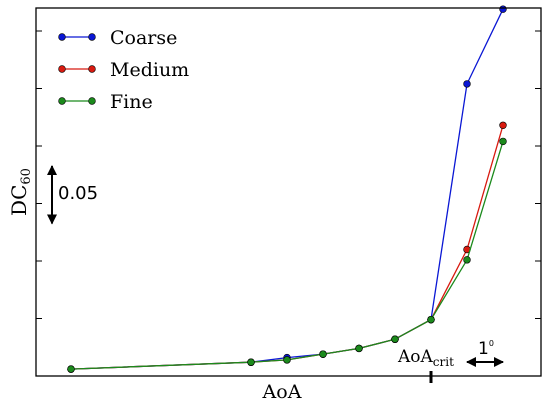 Image resolution: width=550 pixels, height=405 pixels. Describe the element at coordinates (78, 193) in the screenshot. I see `scale-bar-label: 0.05` at that location.